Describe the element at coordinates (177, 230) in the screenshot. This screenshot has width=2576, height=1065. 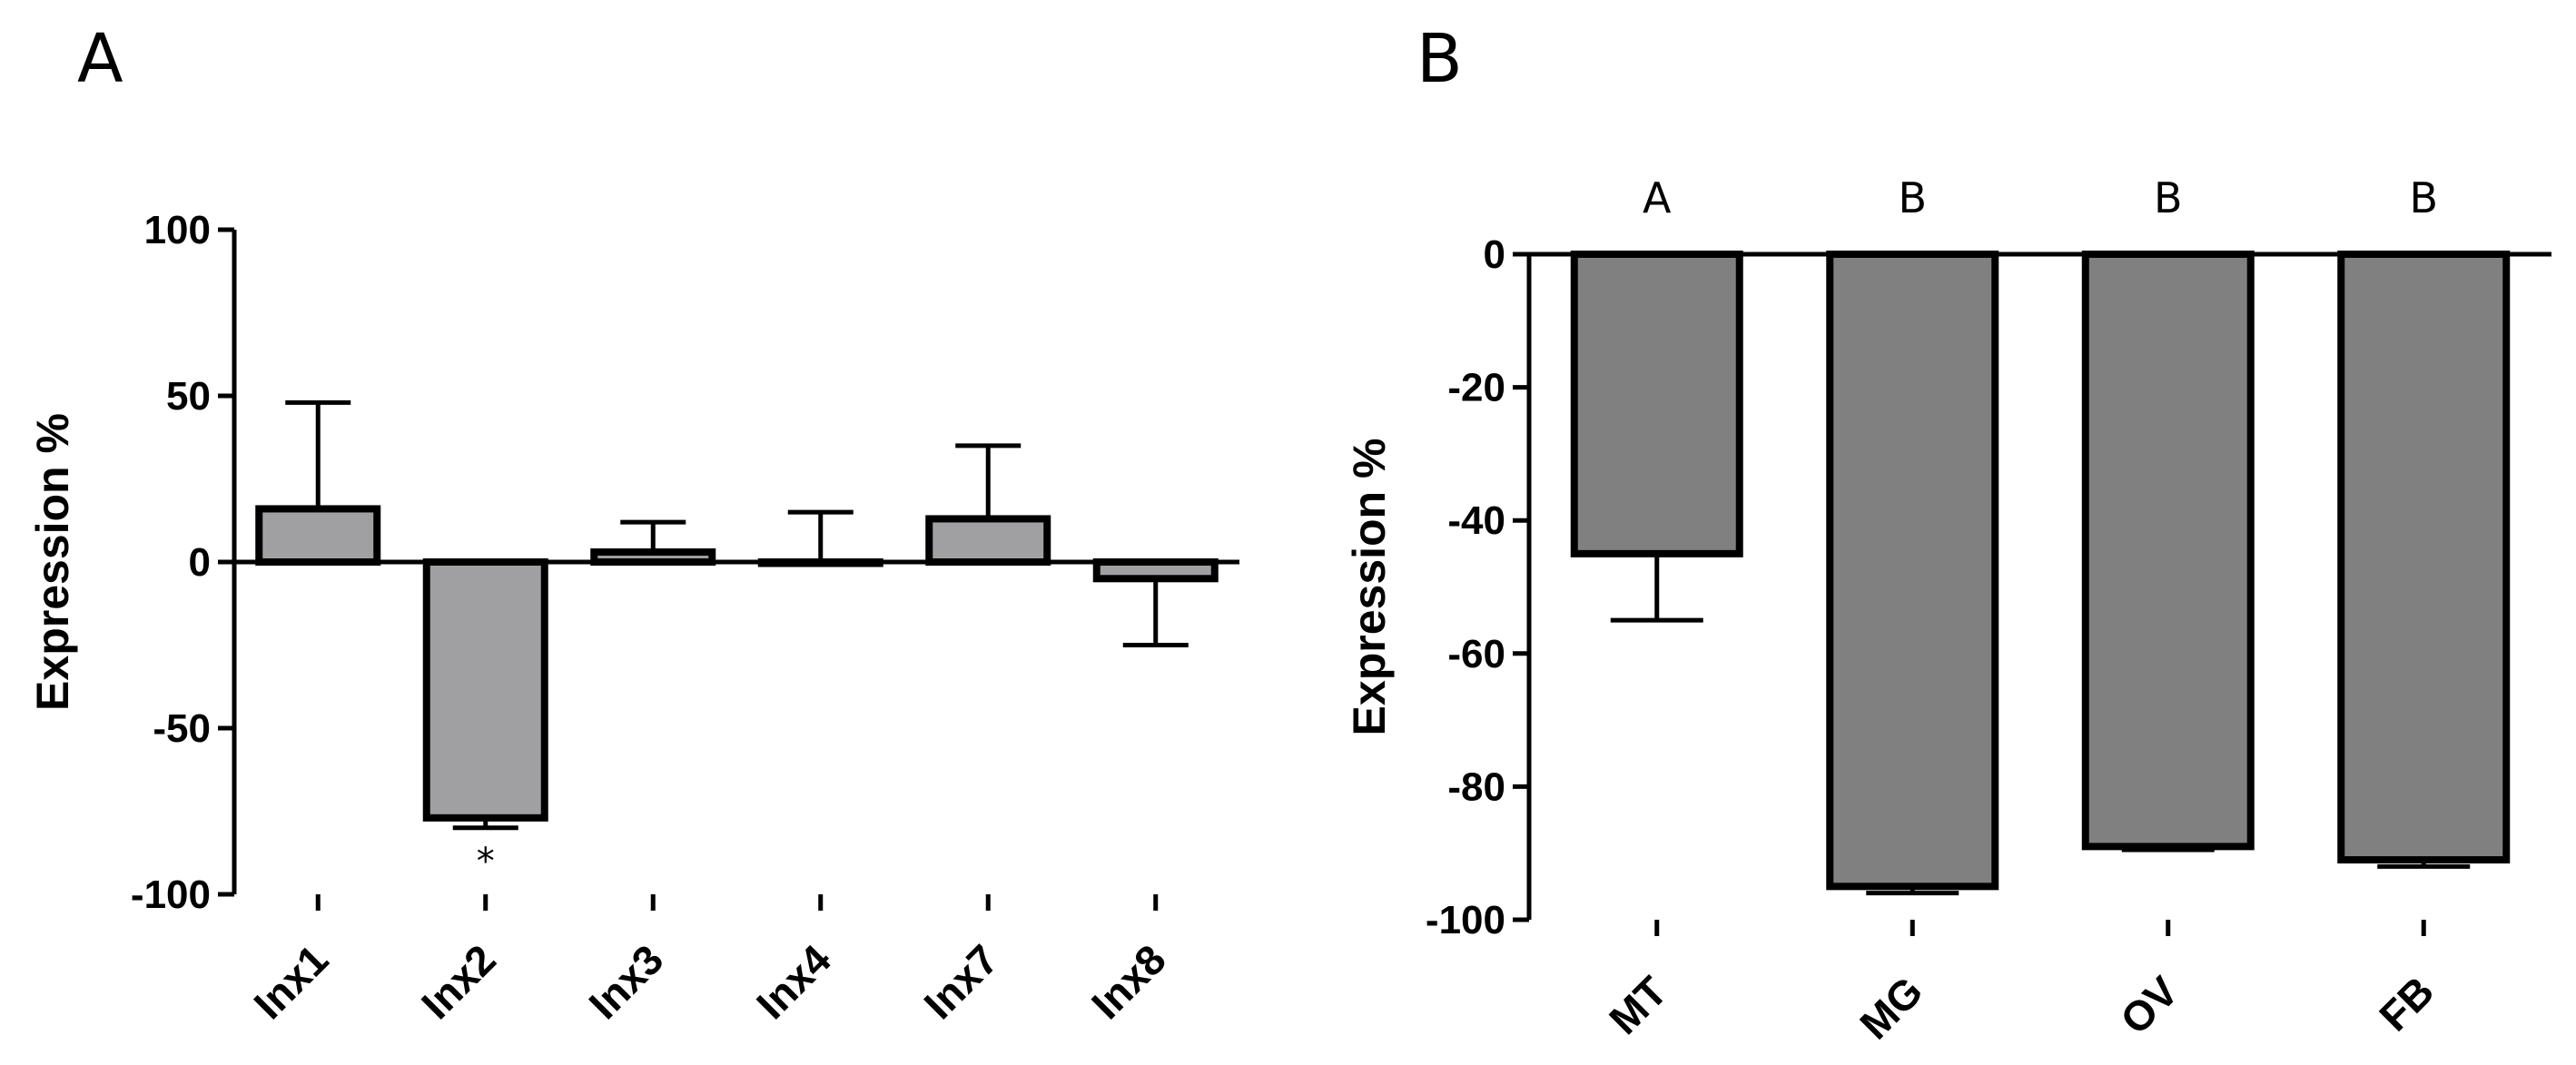
I see `y-tick-label: 100` at that location.